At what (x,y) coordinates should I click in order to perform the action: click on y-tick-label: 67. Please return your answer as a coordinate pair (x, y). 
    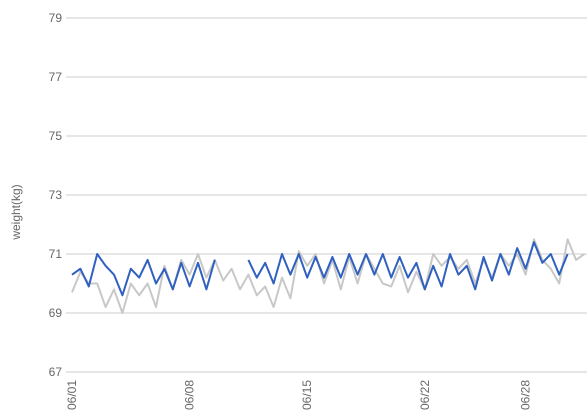
    Looking at the image, I should click on (56, 372).